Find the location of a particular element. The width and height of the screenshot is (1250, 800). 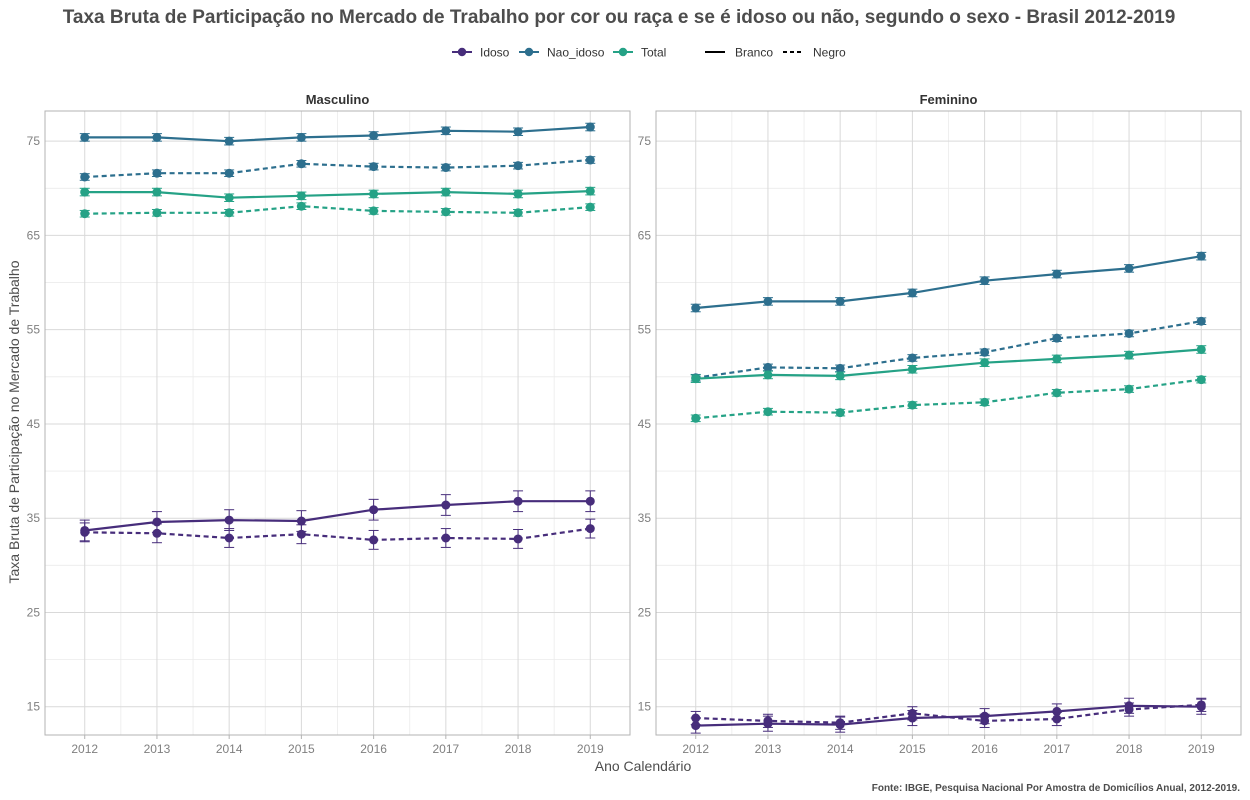

legend-label-nao_idoso: Nao_idoso is located at coordinates (576, 53).